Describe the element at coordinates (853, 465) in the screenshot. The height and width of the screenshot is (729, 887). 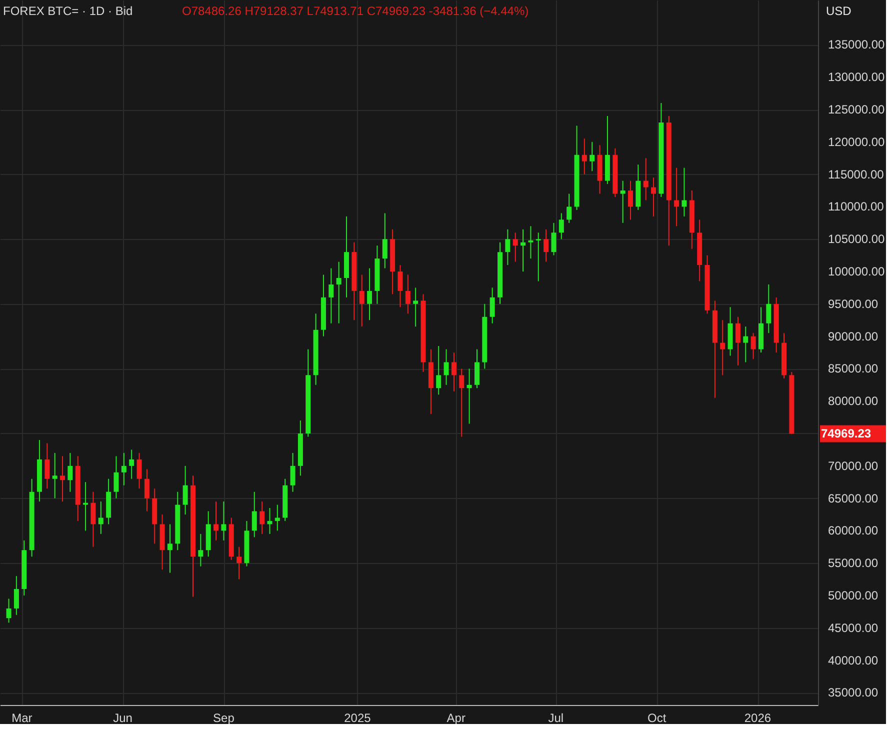
I see `y-tick-label: 70000.00` at that location.